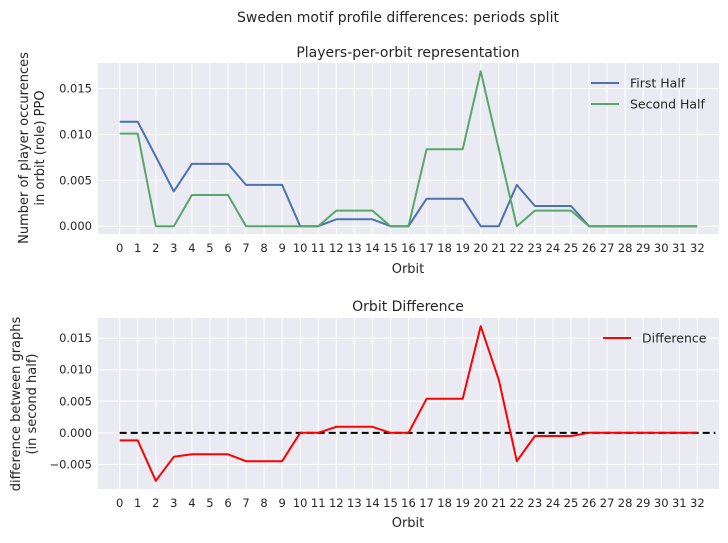 The height and width of the screenshot is (543, 728). Describe the element at coordinates (407, 53) in the screenshot. I see `chart-title: Players-per-orbit representation` at that location.